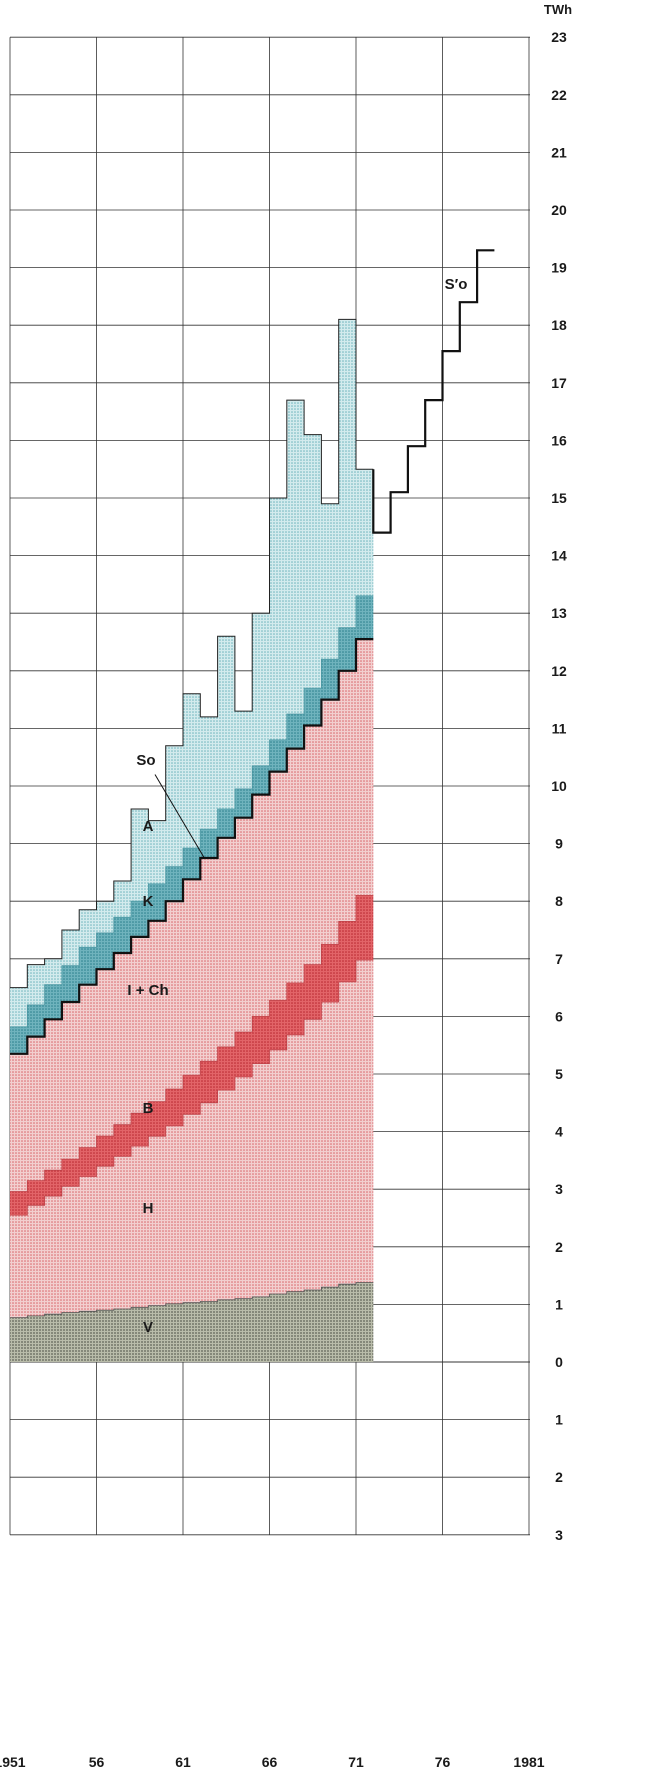 This screenshot has width=664, height=1772. I want to click on label-B: B, so click(148, 1108).